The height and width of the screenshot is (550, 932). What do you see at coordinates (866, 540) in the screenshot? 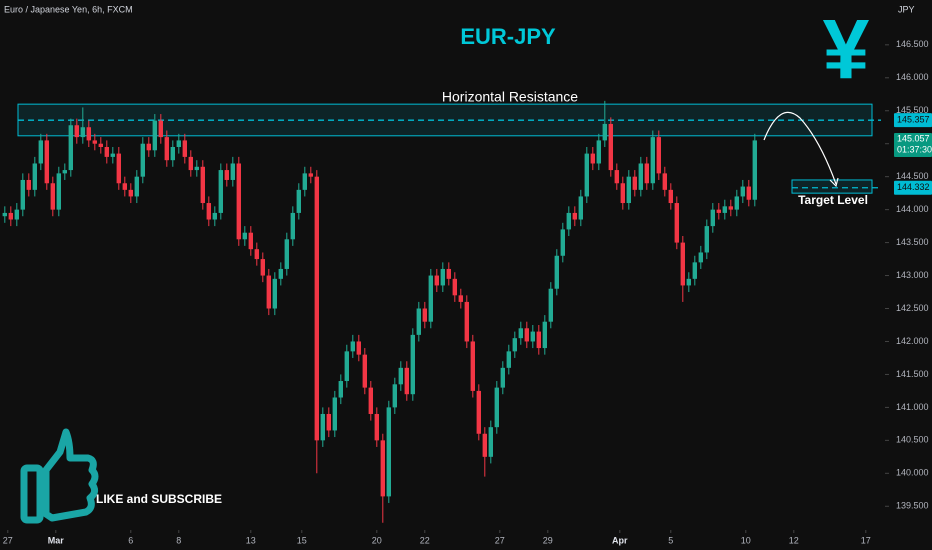
I see `x-tick-label: 17` at bounding box center [866, 540].